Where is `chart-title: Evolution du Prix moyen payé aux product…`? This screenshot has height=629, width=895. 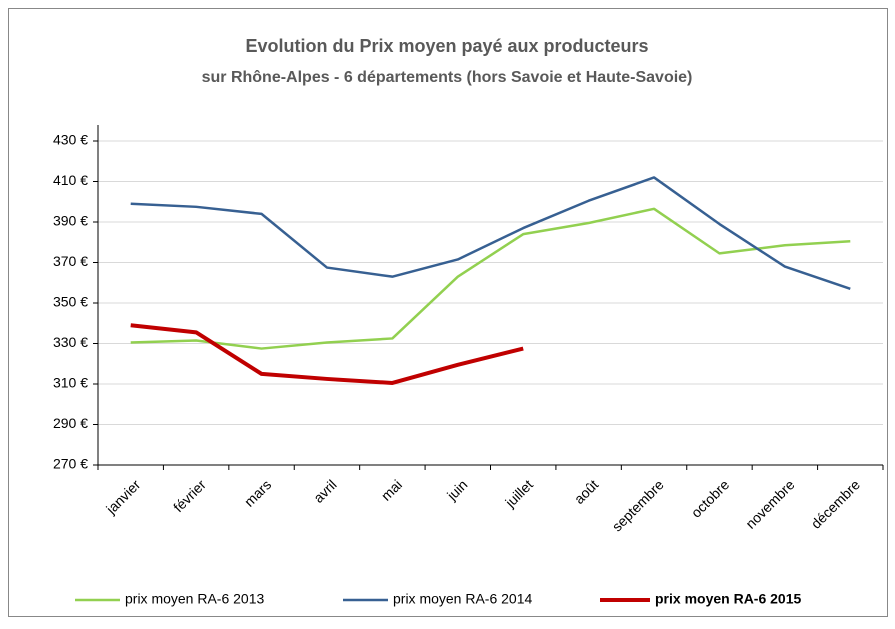
chart-title: Evolution du Prix moyen payé aux product… is located at coordinates (446, 46).